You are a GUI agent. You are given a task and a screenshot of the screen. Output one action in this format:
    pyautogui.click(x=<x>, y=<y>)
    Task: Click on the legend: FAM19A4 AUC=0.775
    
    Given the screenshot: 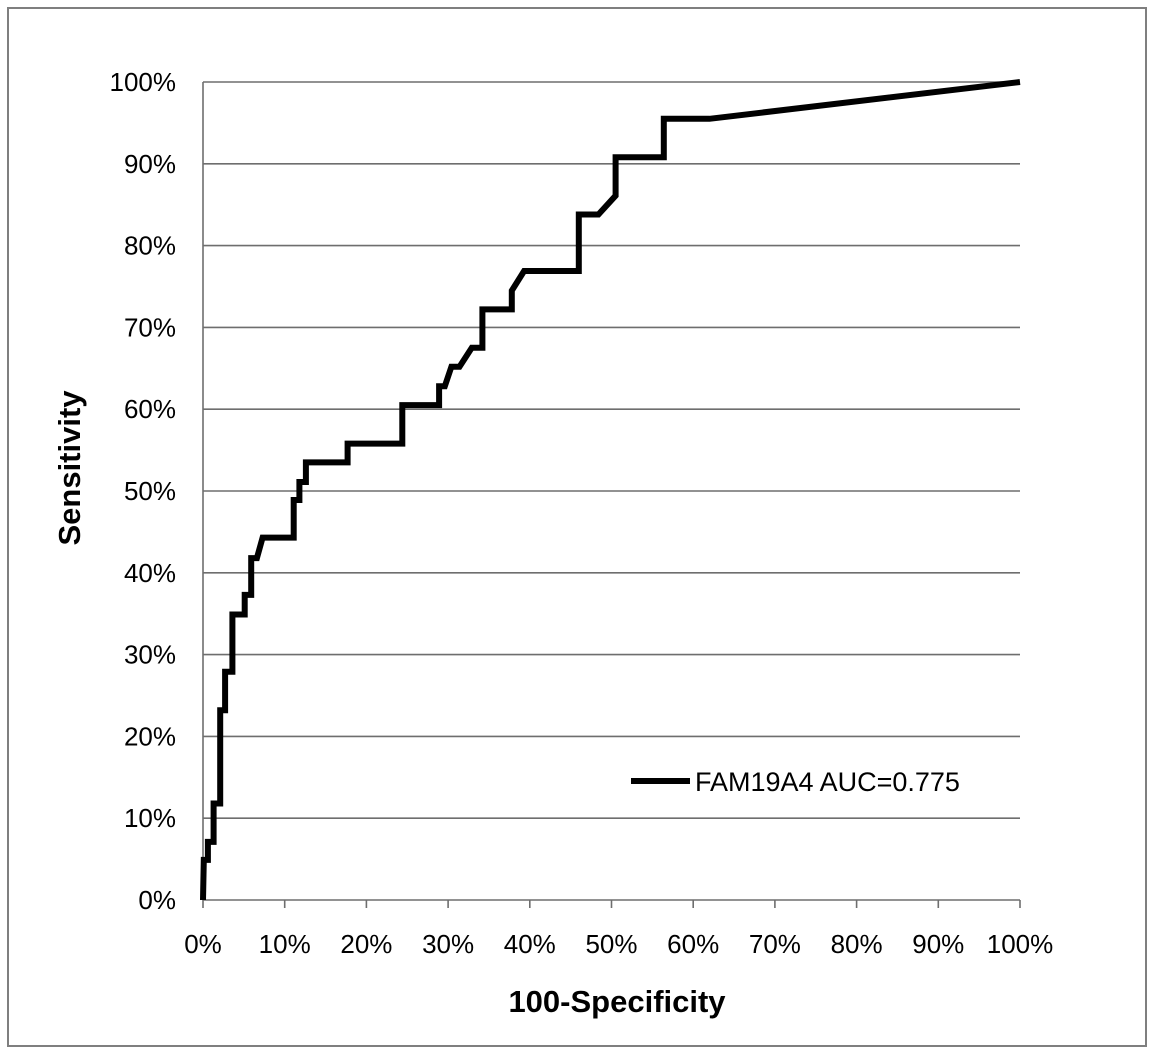 What is the action you would take?
    pyautogui.click(x=795, y=782)
    